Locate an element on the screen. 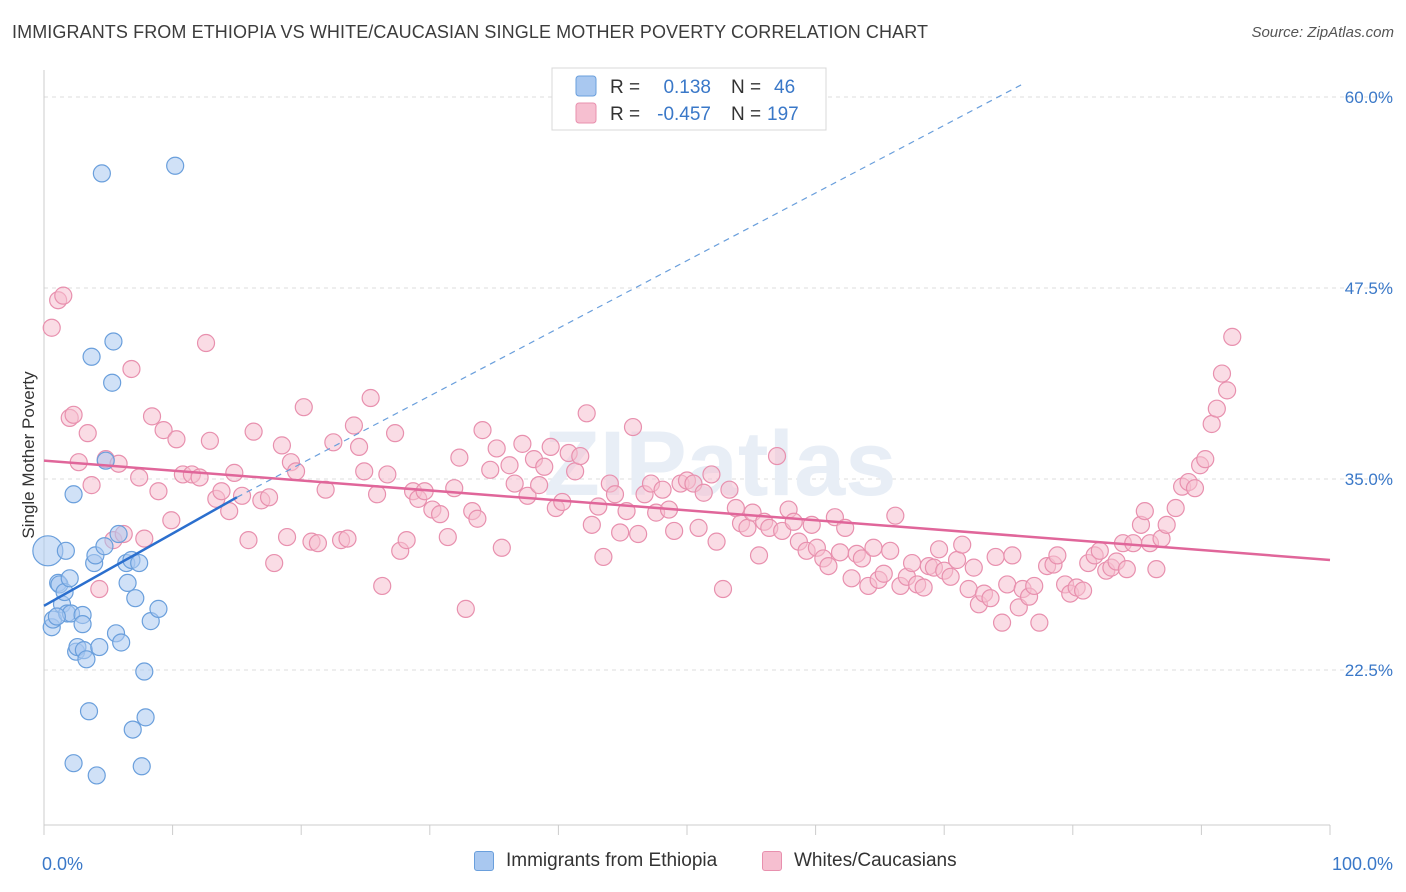 The height and width of the screenshot is (892, 1406). stats-r-value-blue: 0.138 is located at coordinates (687, 87).